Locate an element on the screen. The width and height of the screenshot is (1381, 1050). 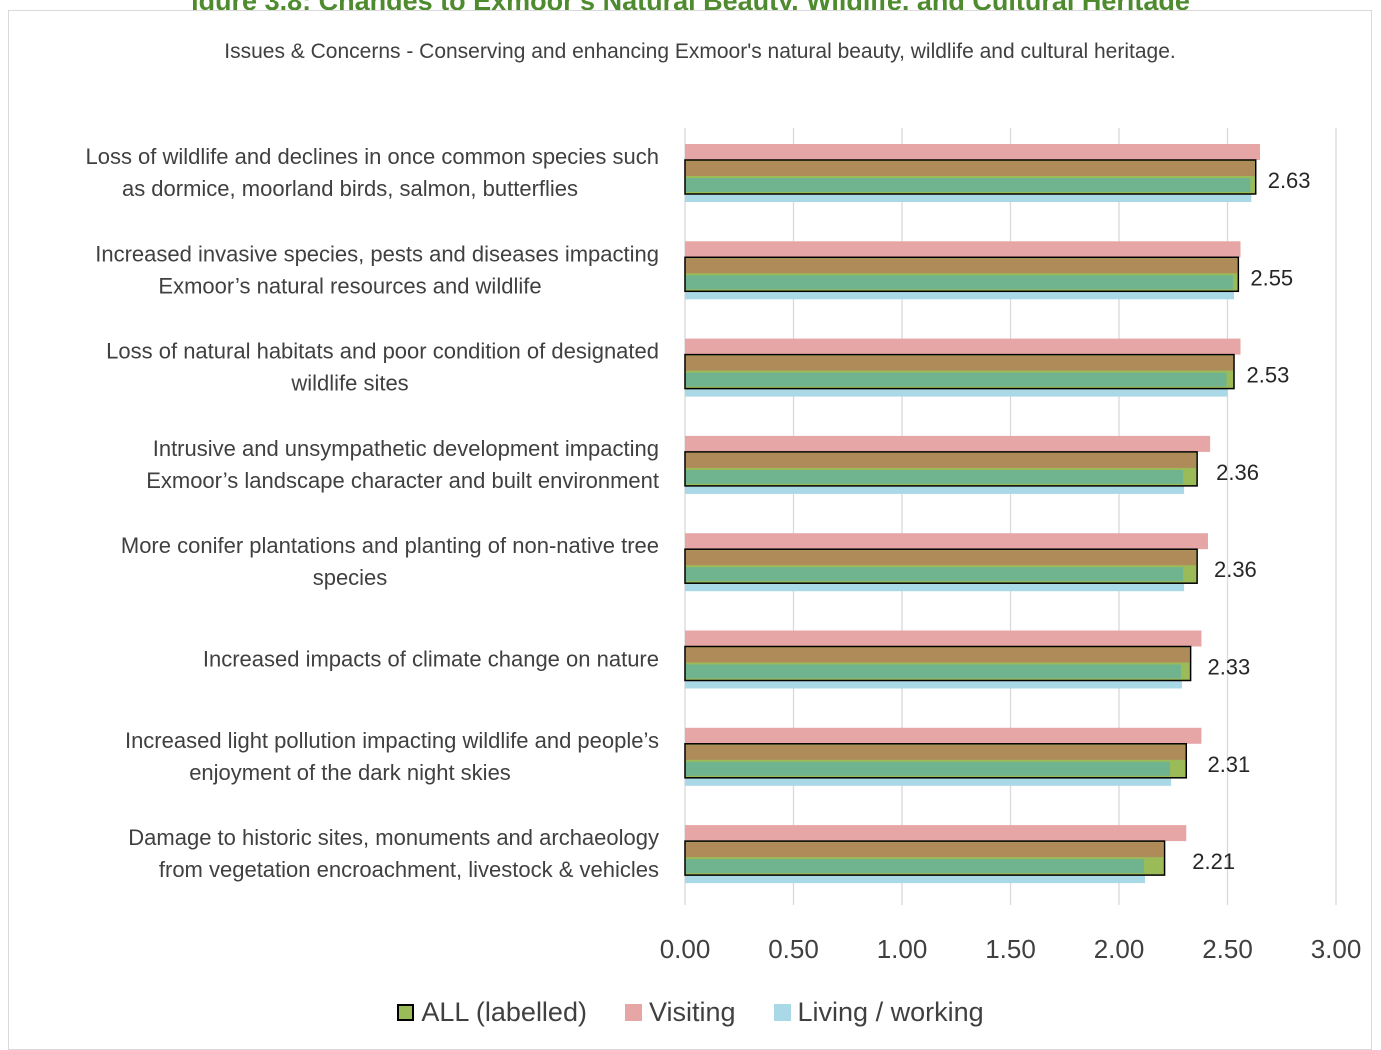
legend: ALL (labelled) Visiting Living / working is located at coordinates (690, 1012).